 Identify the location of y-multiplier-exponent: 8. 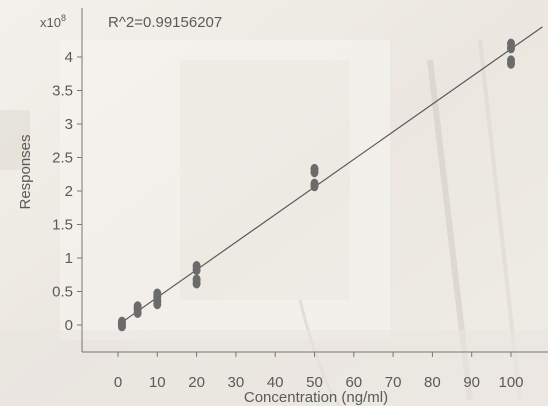
(63, 18).